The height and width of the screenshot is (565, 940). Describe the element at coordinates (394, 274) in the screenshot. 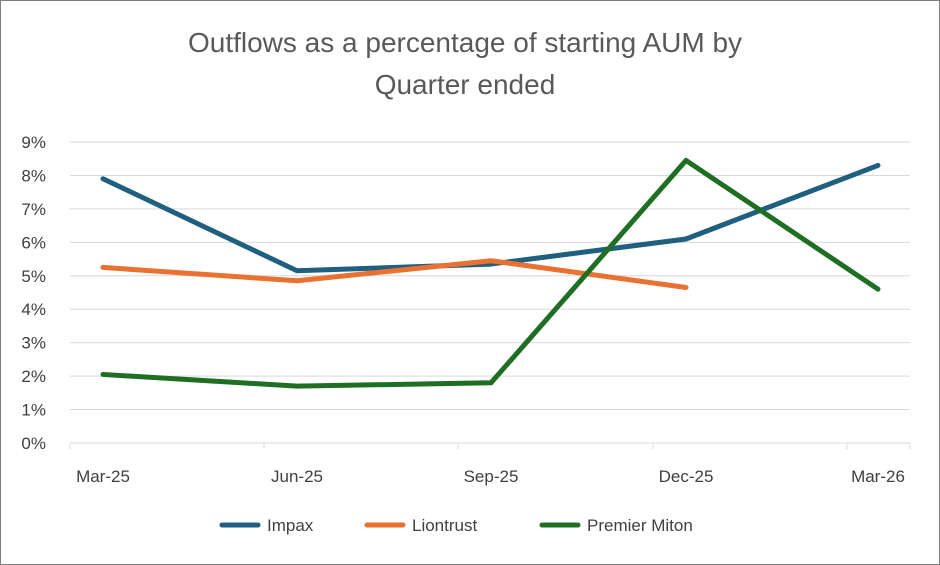

I see `series-line-liontrust` at that location.